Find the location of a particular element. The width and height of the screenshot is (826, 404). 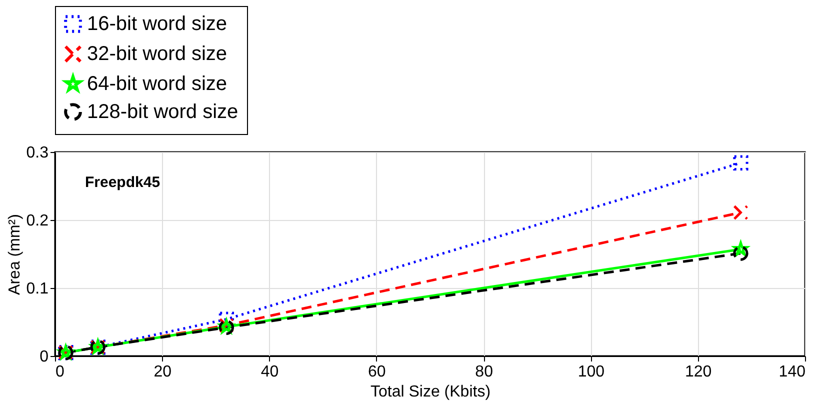

x-tick-label: 0 is located at coordinates (60, 372).